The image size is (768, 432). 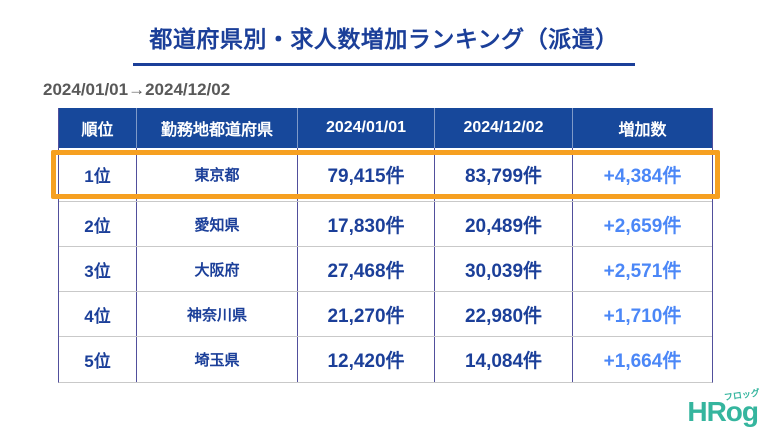 I want to click on end-count-cell: 30,039件, so click(x=504, y=269).